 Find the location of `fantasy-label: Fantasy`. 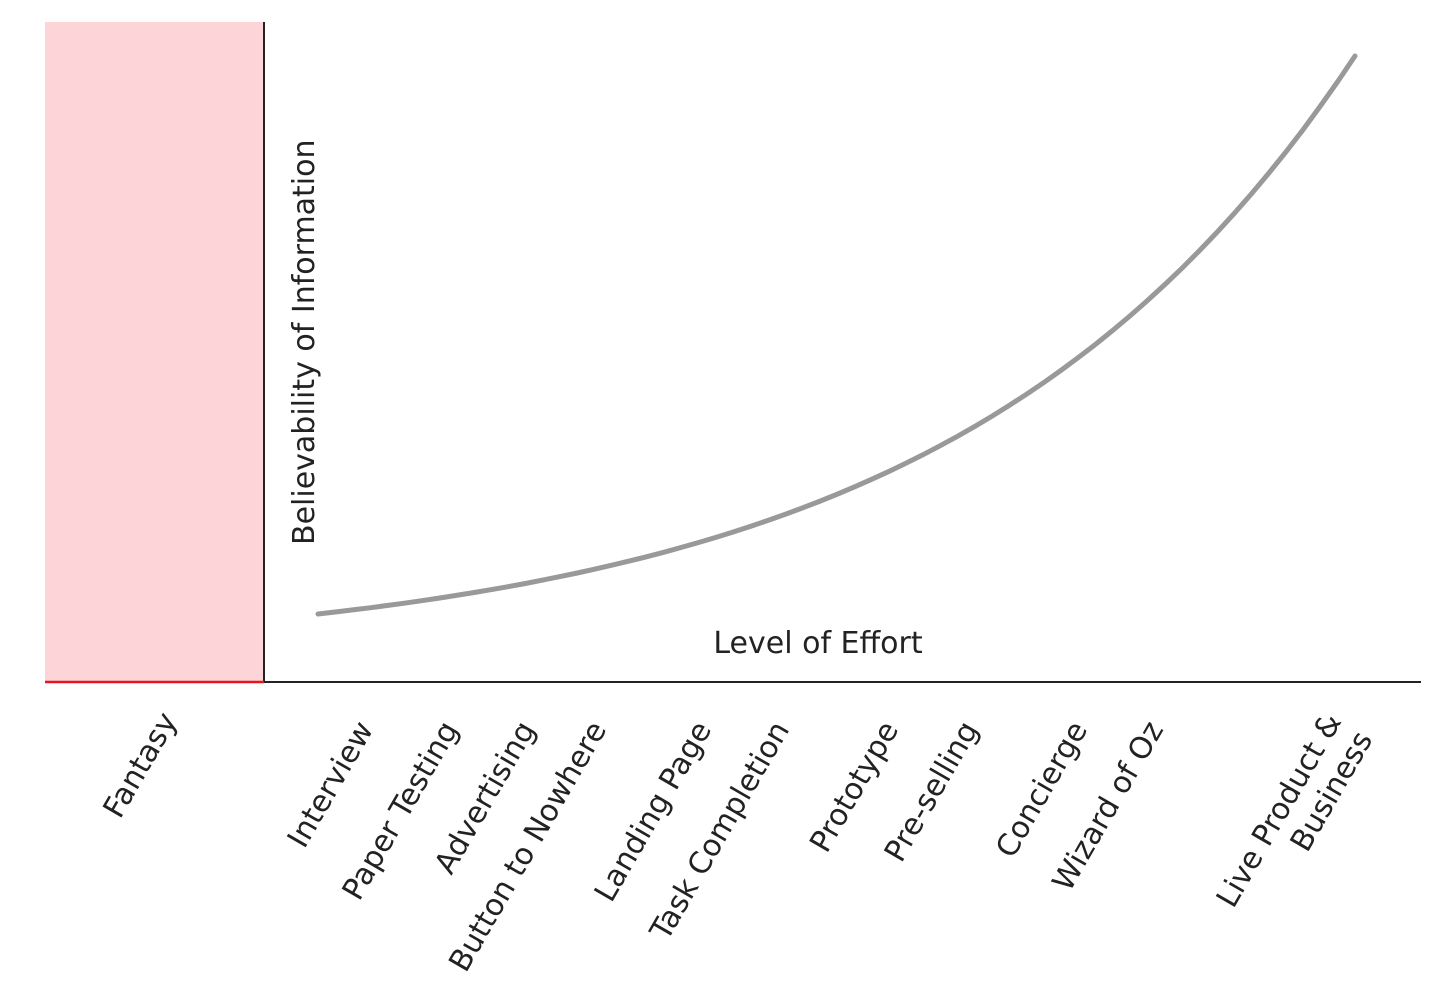

fantasy-label: Fantasy is located at coordinates (141, 765).